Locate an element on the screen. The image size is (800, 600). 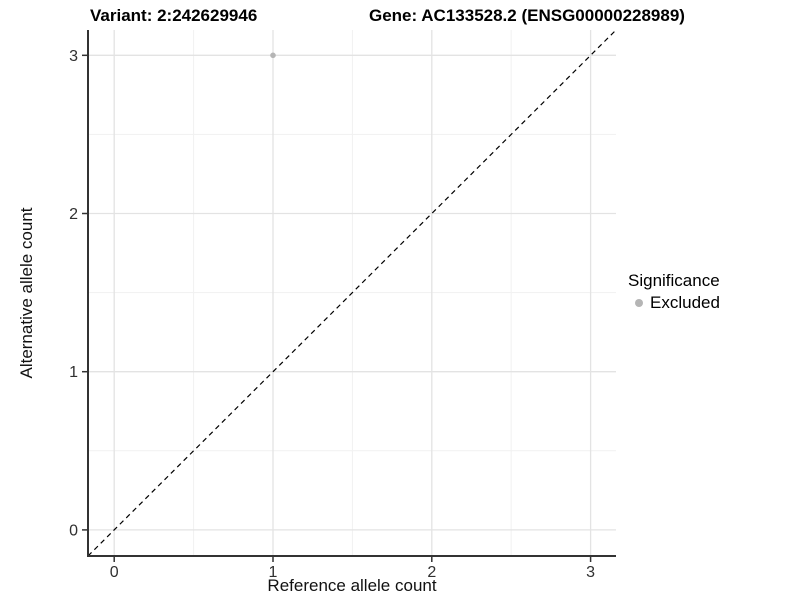
y-tick-label: 0 is located at coordinates (73, 530).